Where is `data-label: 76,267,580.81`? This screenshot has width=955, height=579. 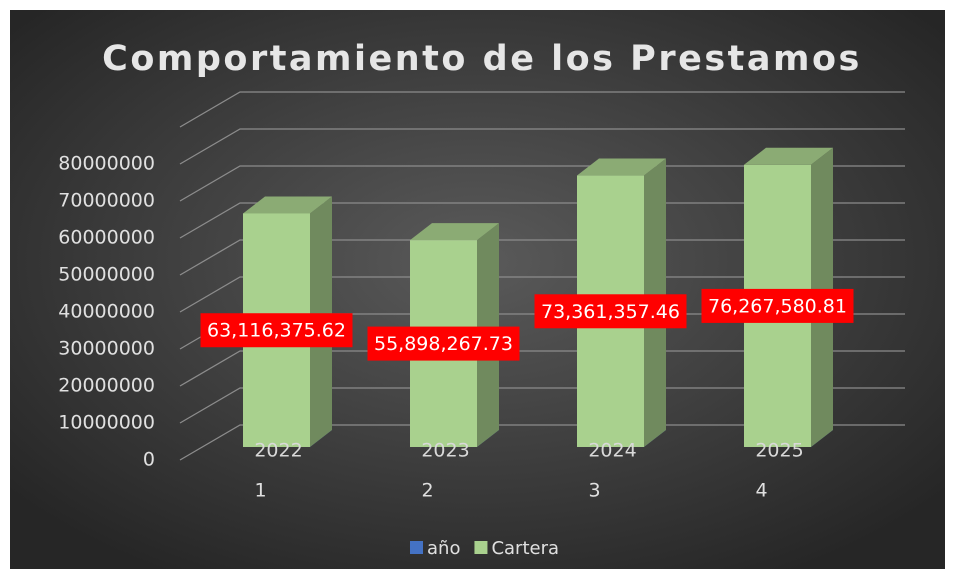
data-label: 76,267,580.81 is located at coordinates (777, 306).